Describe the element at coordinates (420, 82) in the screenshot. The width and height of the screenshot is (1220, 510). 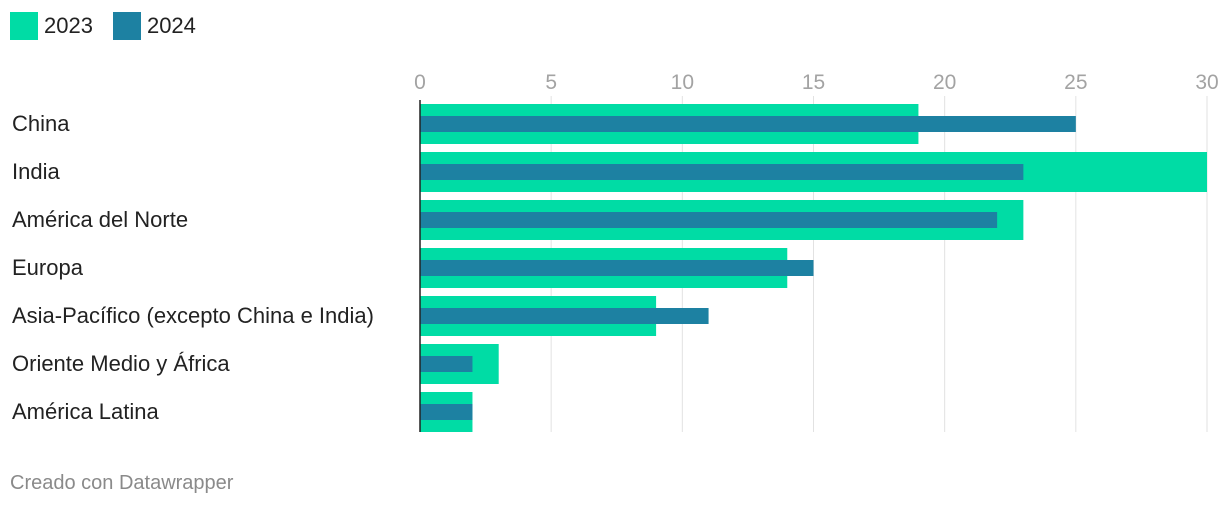
I see `x-tick-label-0: 0` at that location.